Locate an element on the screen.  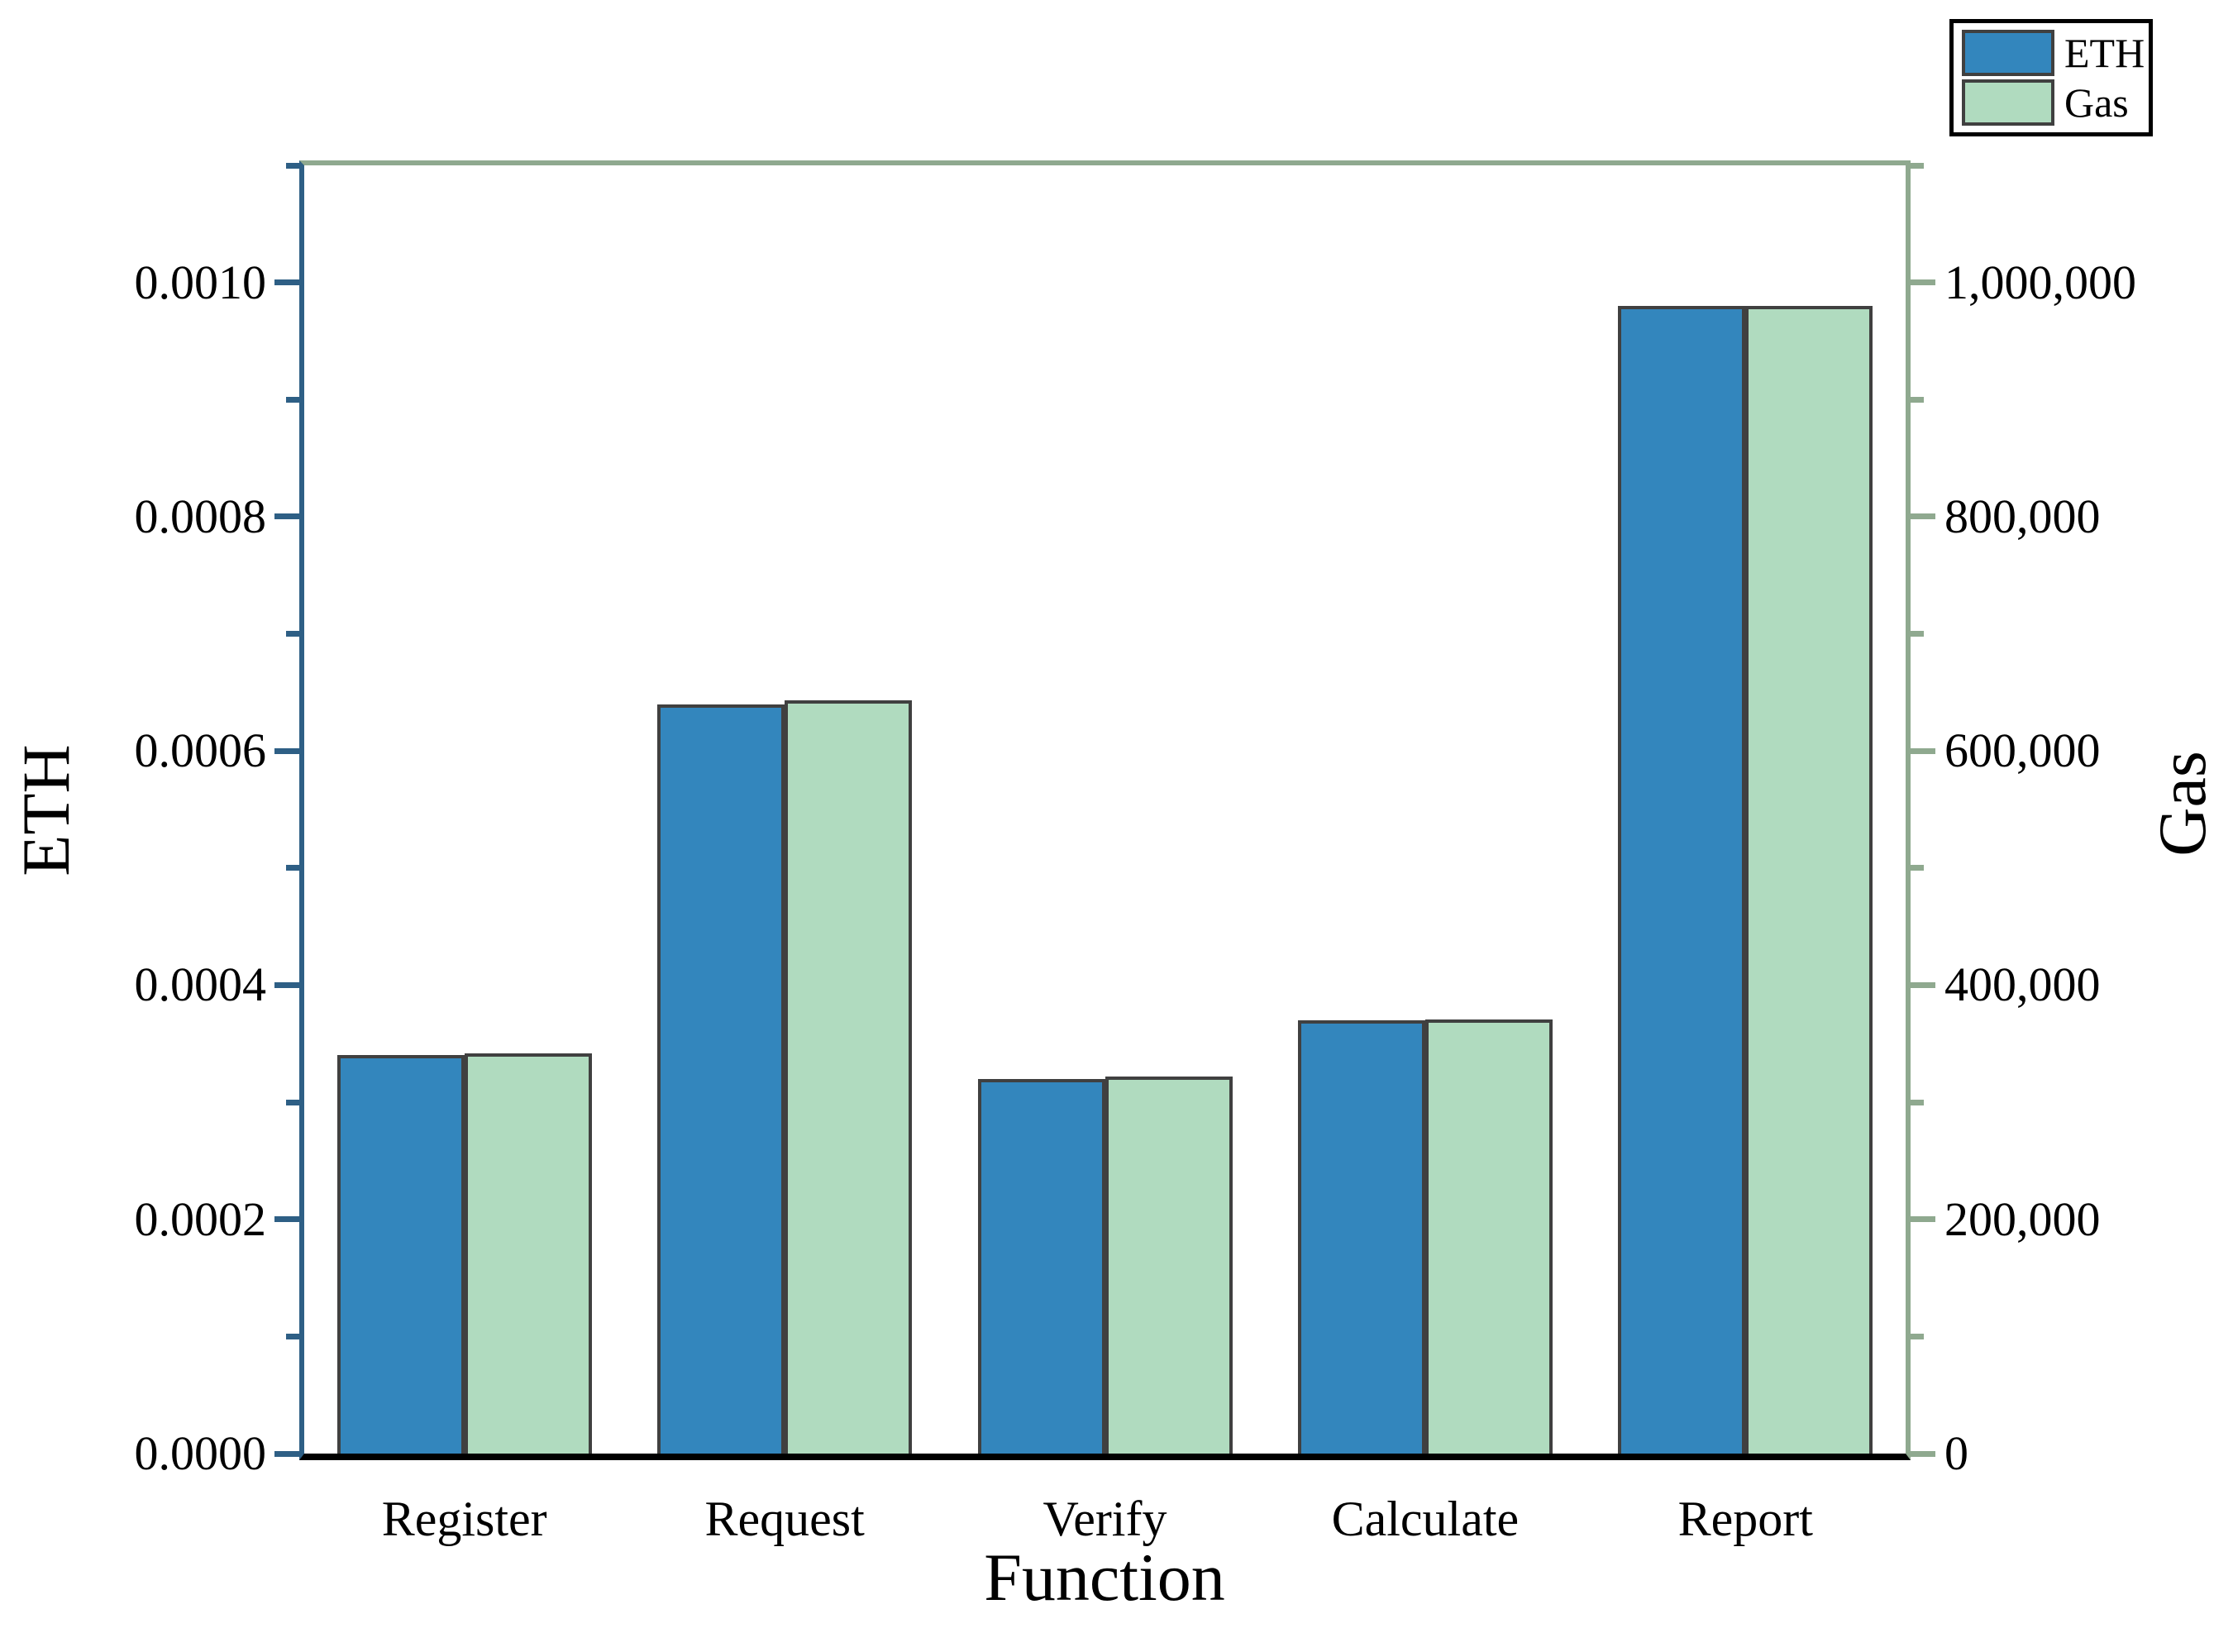
left-axis-title: ETH is located at coordinates (45, 810).